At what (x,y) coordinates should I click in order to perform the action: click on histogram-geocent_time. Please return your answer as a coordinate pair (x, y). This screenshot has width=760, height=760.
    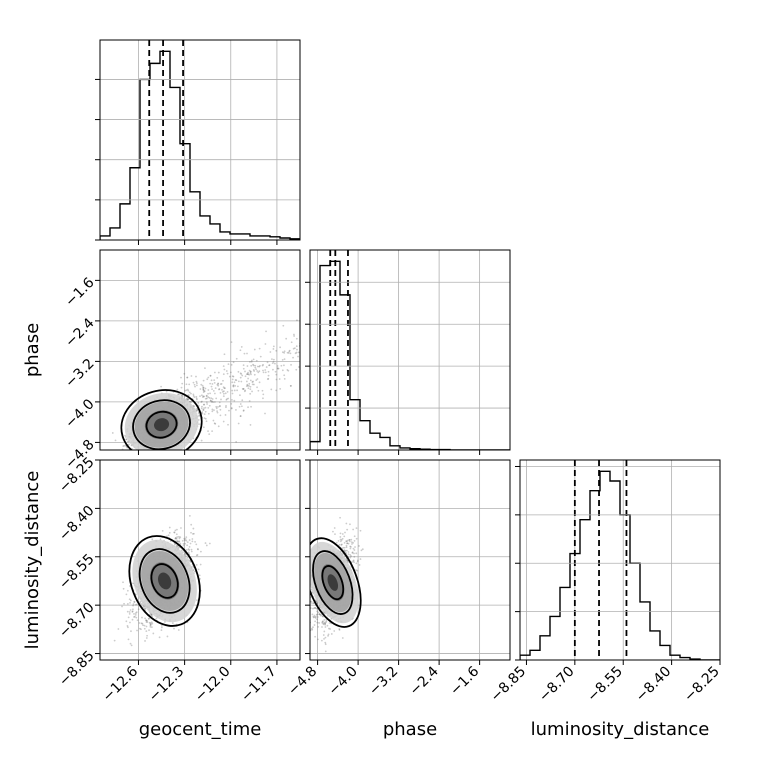
    Looking at the image, I should click on (200, 145).